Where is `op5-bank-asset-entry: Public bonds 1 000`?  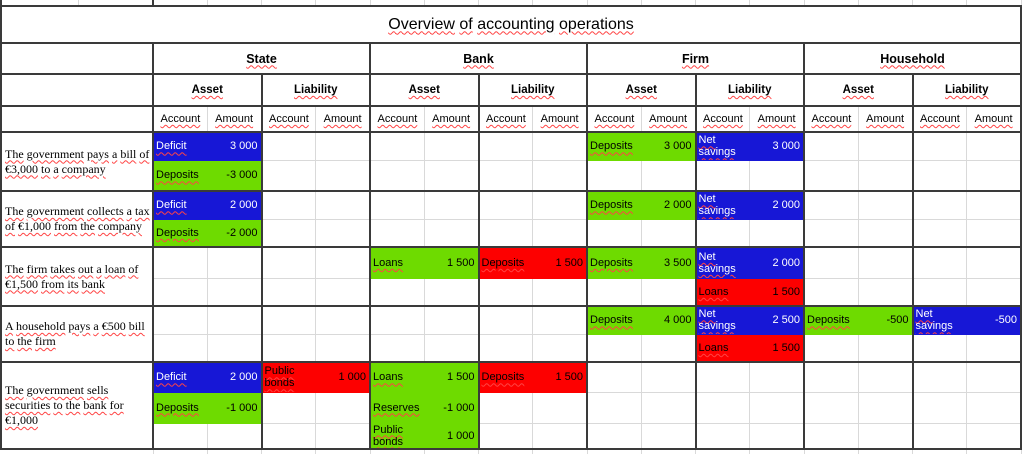 op5-bank-asset-entry: Public bonds 1 000 is located at coordinates (424, 436).